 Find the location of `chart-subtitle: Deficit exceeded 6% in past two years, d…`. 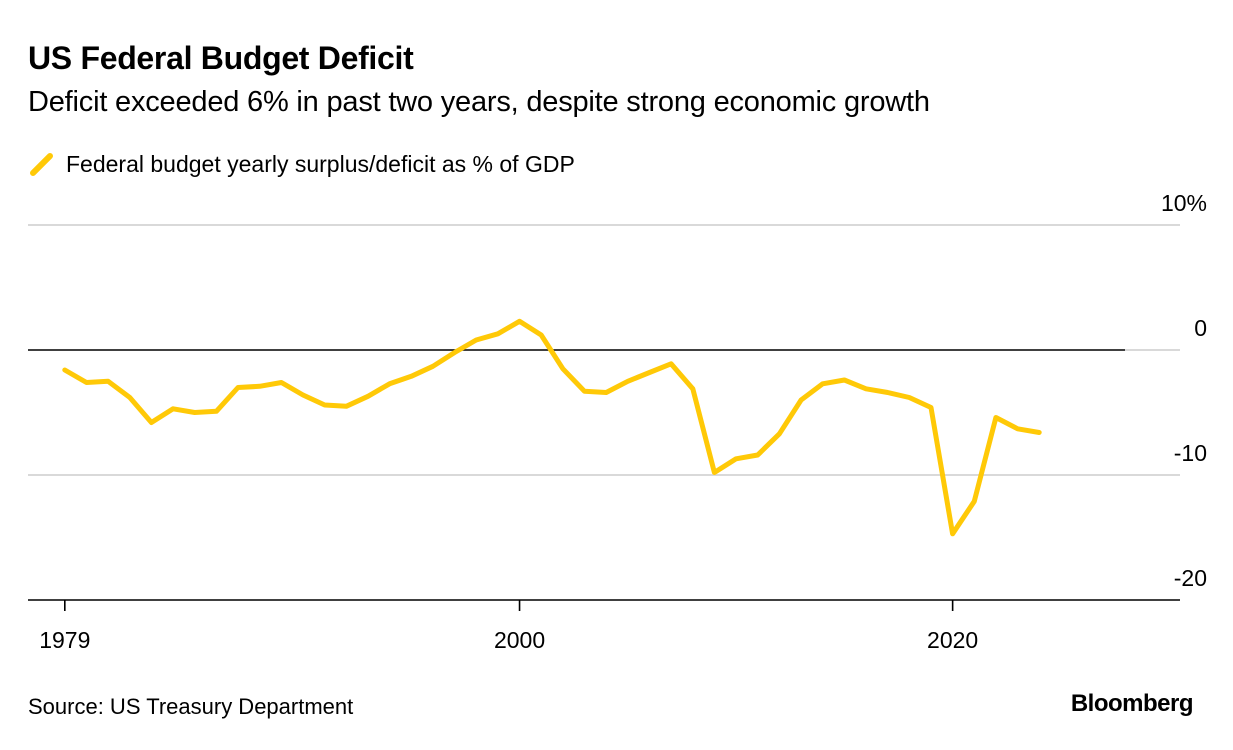

chart-subtitle: Deficit exceeded 6% in past two years, d… is located at coordinates (479, 102).